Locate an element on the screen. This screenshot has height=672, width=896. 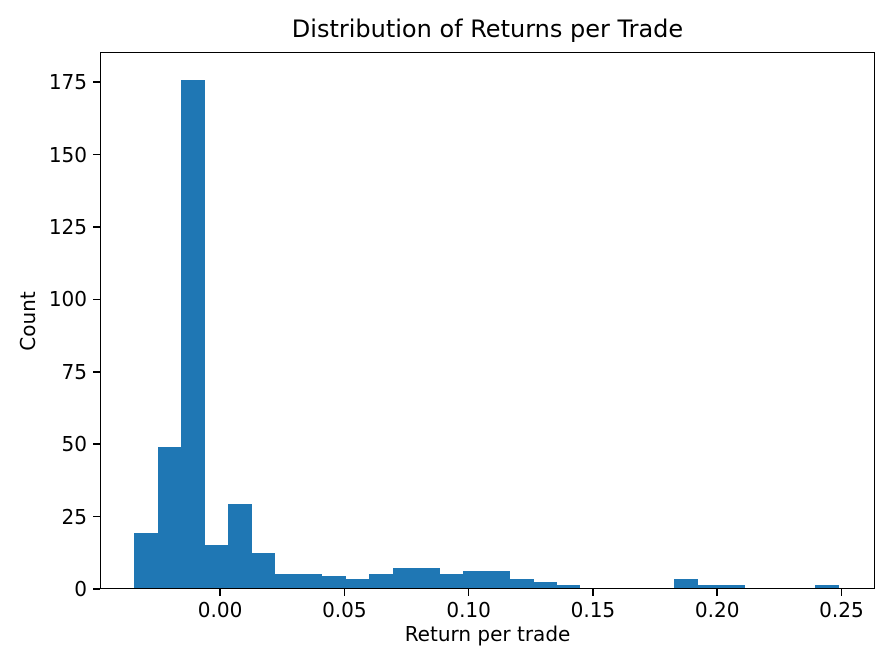
y-tick-label: 125 is located at coordinates (67, 226).